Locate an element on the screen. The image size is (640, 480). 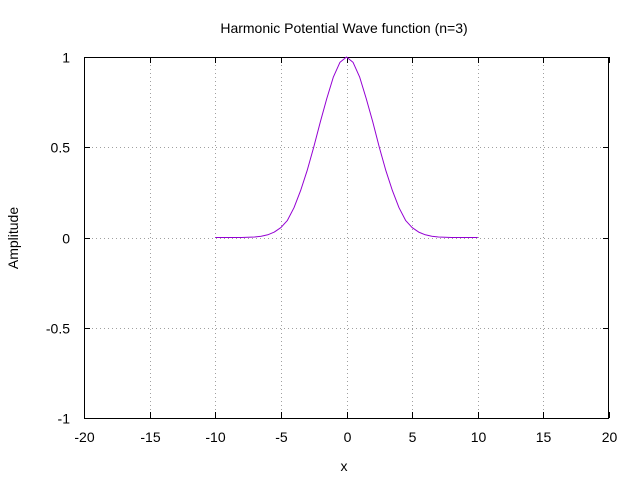
y-tick-label: 1 is located at coordinates (66, 58).